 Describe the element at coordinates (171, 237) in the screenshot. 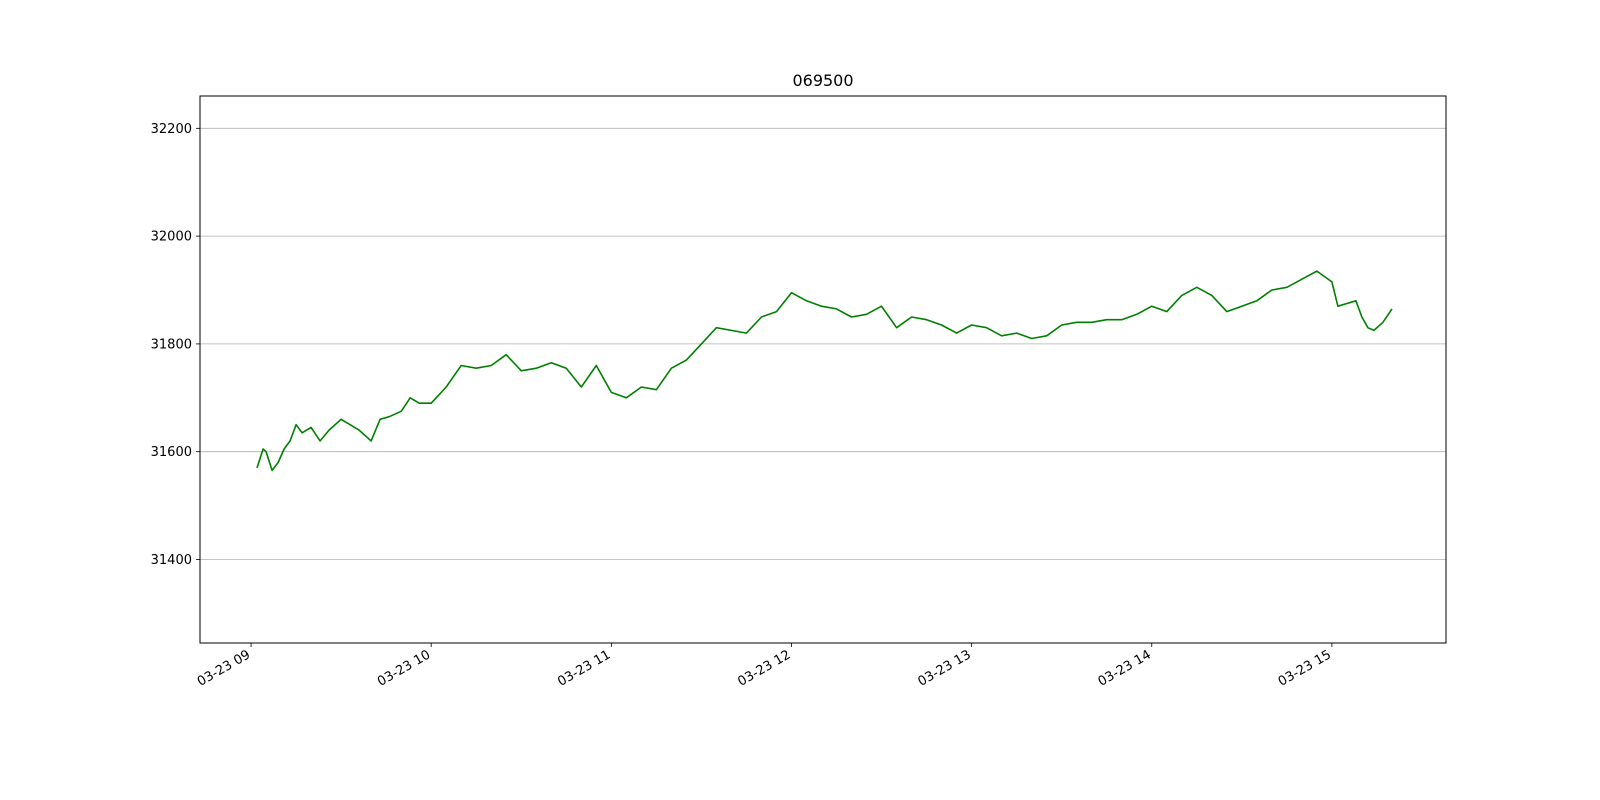

I see `y-tick-label: 32000` at that location.